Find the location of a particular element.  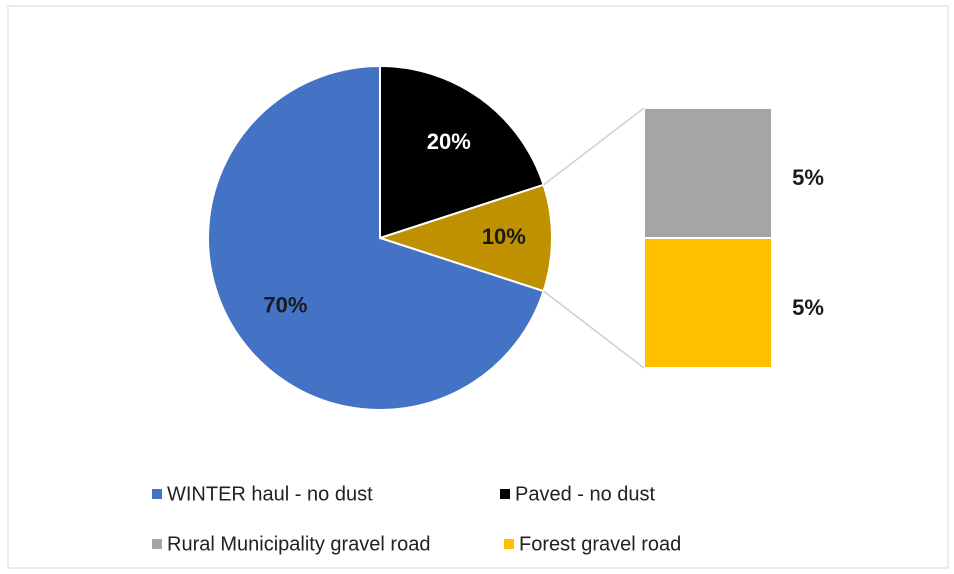

data-label: 70% is located at coordinates (285, 305).